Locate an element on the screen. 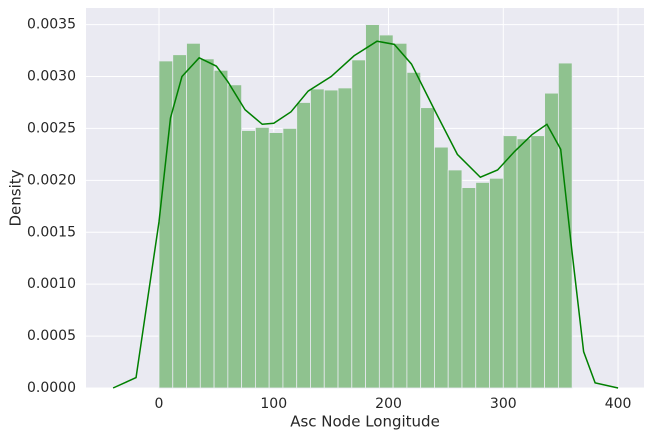 This screenshot has height=437, width=651. y-tick-label: 0.0020 is located at coordinates (51, 180).